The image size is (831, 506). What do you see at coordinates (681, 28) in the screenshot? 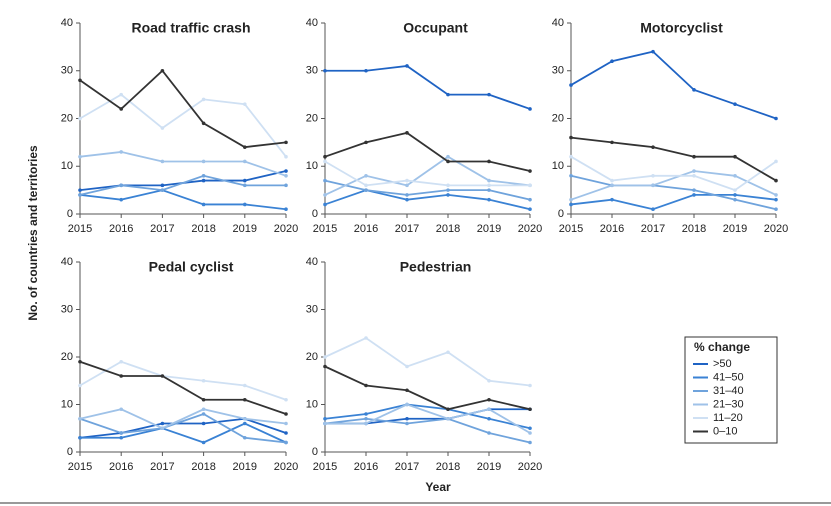
I see `panel-title: Motorcyclist` at bounding box center [681, 28].